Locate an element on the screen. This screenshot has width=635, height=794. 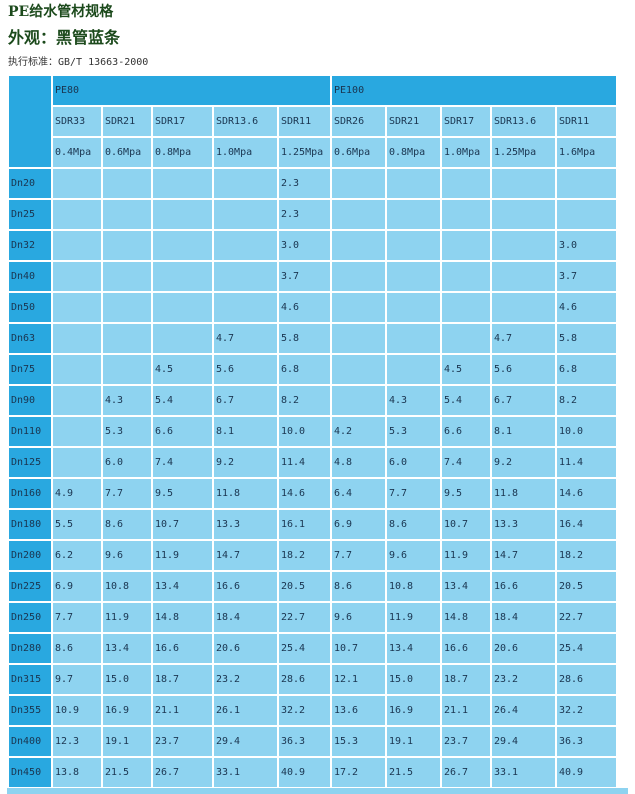
wall-thickness-cell: 13.6 is located at coordinates (358, 710).